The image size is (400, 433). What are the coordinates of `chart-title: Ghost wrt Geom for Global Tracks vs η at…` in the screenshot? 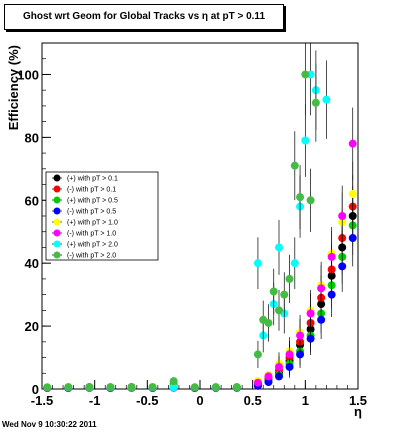 It's located at (144, 16).